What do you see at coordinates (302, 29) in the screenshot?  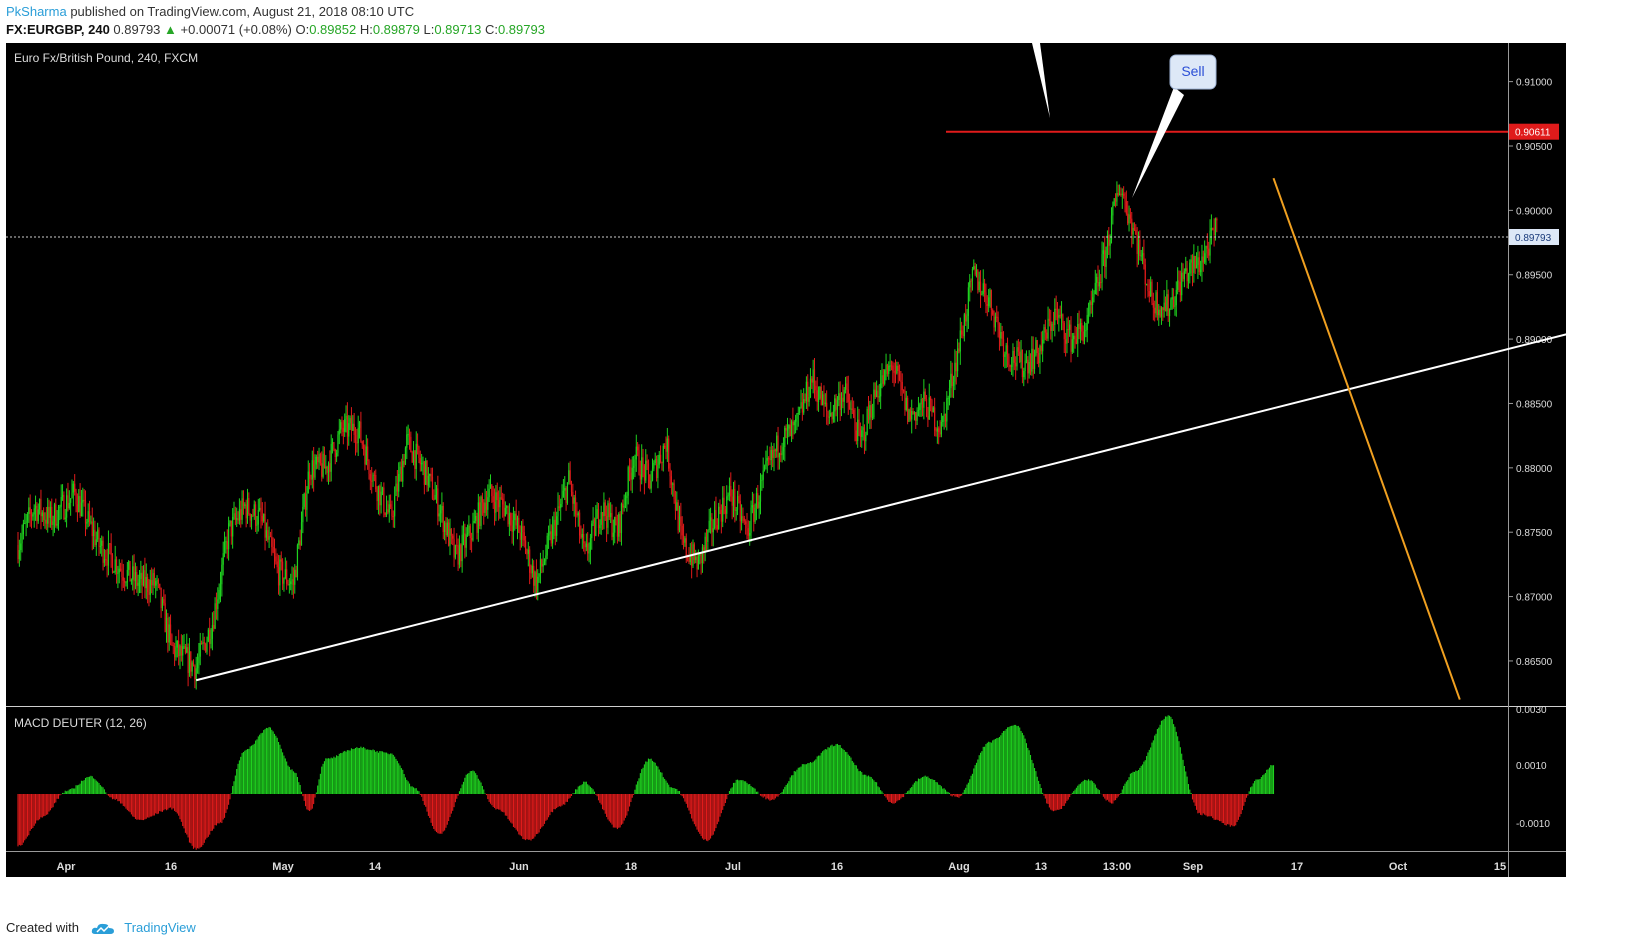 I see `open-label: O:` at bounding box center [302, 29].